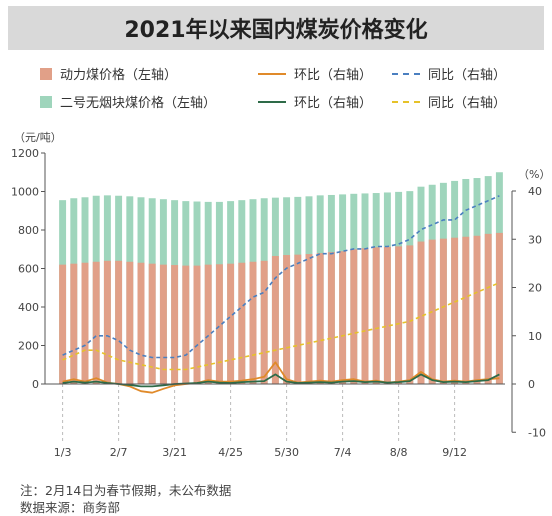  I want to click on legend-item-orange: 环比（右轴）, so click(315, 73).